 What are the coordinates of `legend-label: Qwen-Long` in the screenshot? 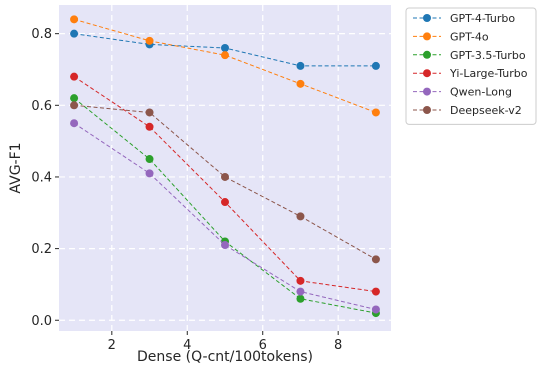 It's located at (481, 92).